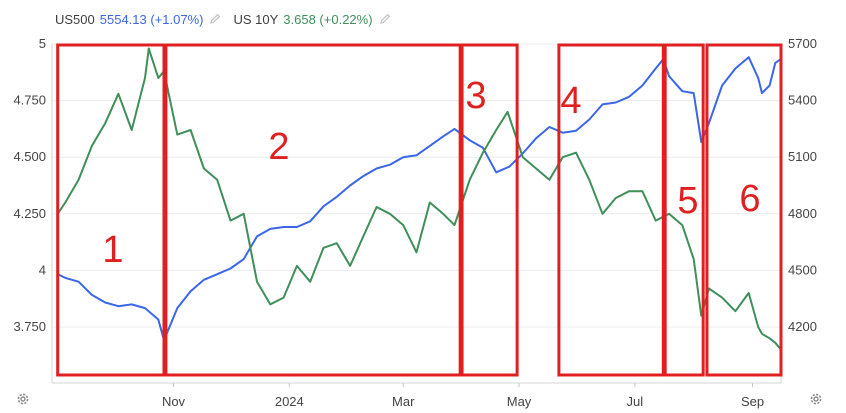 The image size is (846, 413). What do you see at coordinates (403, 401) in the screenshot?
I see `x-axis-tick-label: Mar` at bounding box center [403, 401].